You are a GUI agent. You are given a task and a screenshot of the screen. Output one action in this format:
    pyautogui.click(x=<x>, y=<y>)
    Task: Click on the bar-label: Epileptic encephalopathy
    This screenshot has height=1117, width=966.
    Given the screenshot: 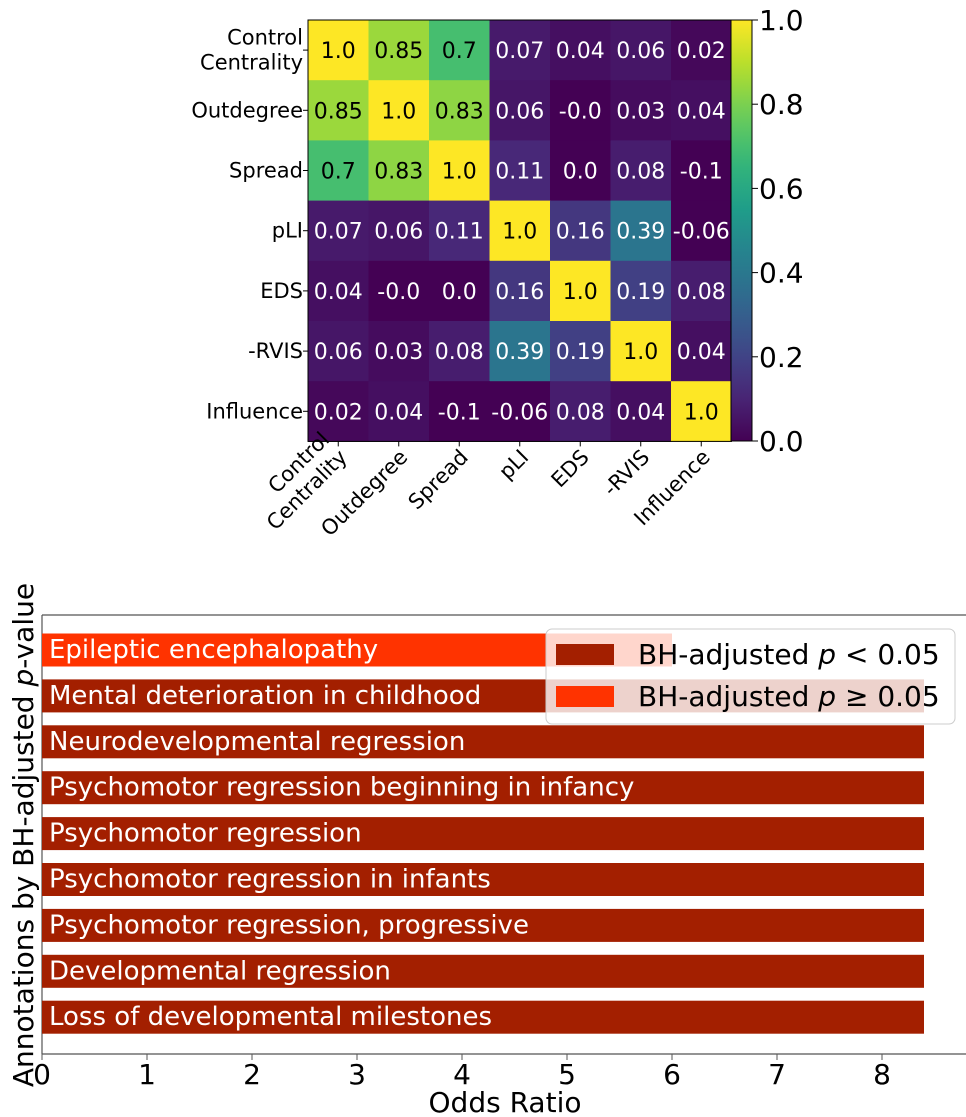 What is the action you would take?
    pyautogui.click(x=213, y=650)
    